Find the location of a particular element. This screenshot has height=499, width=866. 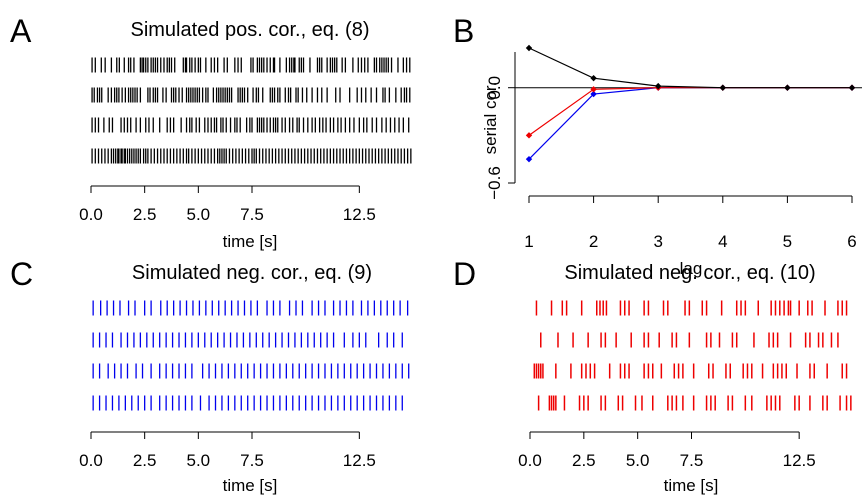

panel-a-x-axis: 0.0 2.5 5.0 7.5 12.5 is located at coordinates (227, 204).